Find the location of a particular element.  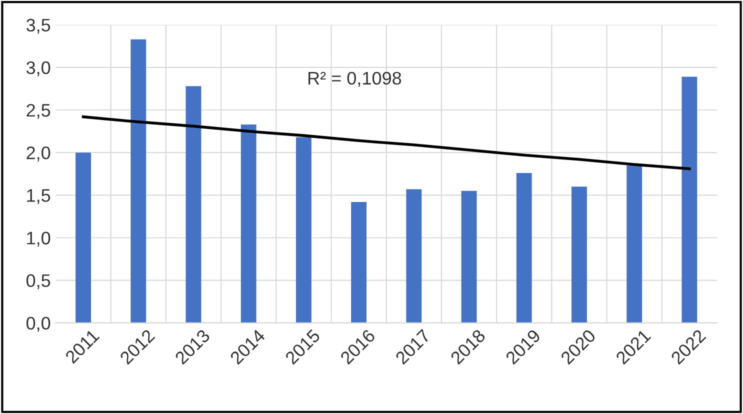

y-tick-label: 0,5 is located at coordinates (38, 282).